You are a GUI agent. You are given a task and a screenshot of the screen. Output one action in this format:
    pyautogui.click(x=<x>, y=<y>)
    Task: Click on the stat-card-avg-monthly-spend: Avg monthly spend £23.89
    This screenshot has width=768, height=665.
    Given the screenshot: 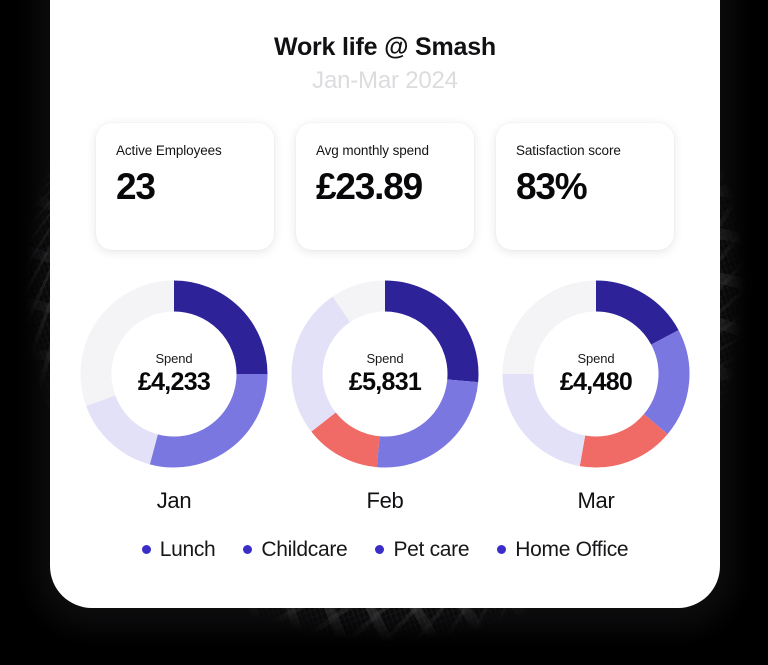 What is the action you would take?
    pyautogui.click(x=385, y=186)
    